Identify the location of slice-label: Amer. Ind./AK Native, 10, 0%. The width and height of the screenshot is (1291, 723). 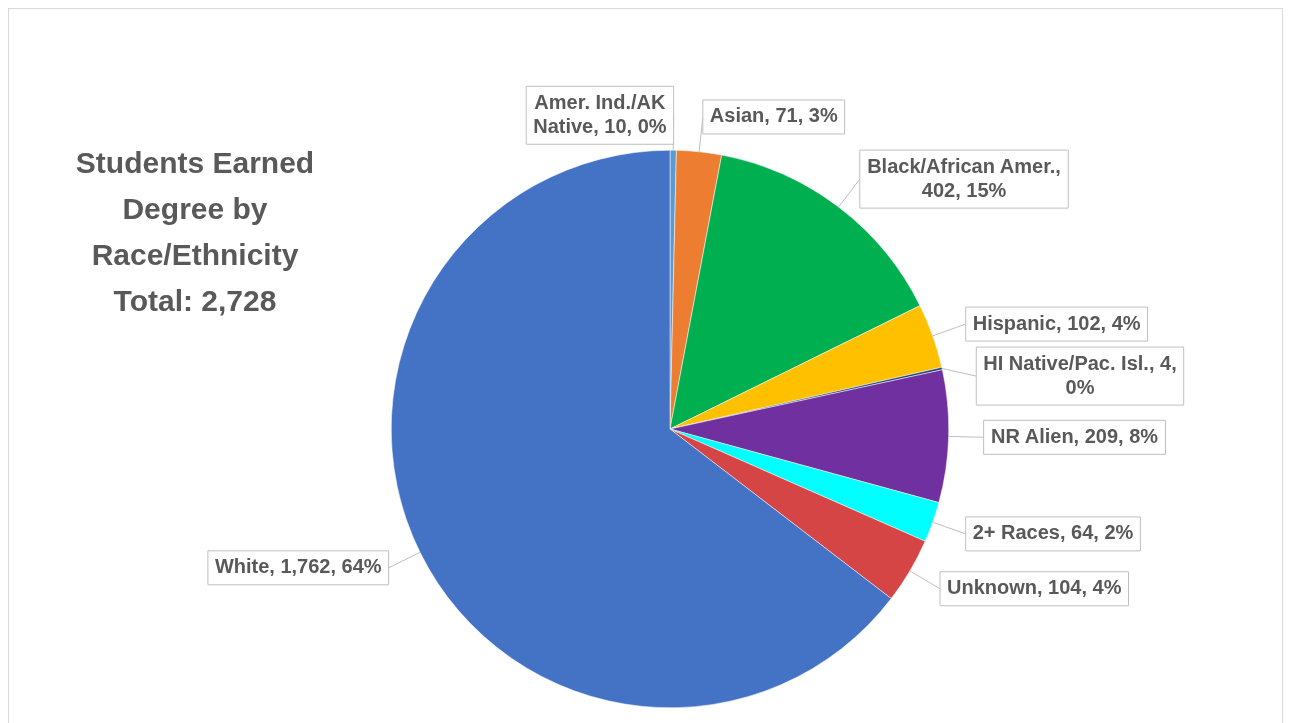
(600, 113).